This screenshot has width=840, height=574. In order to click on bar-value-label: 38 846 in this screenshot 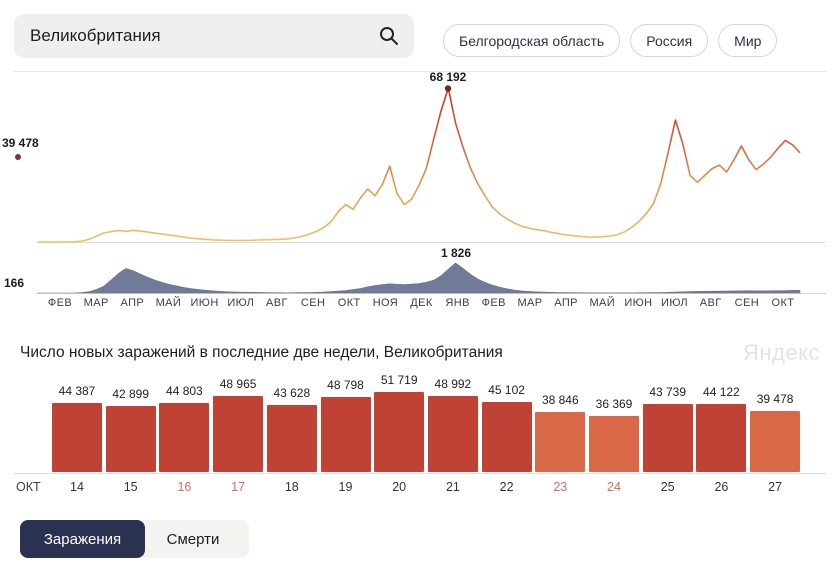, I will do `click(560, 399)`.